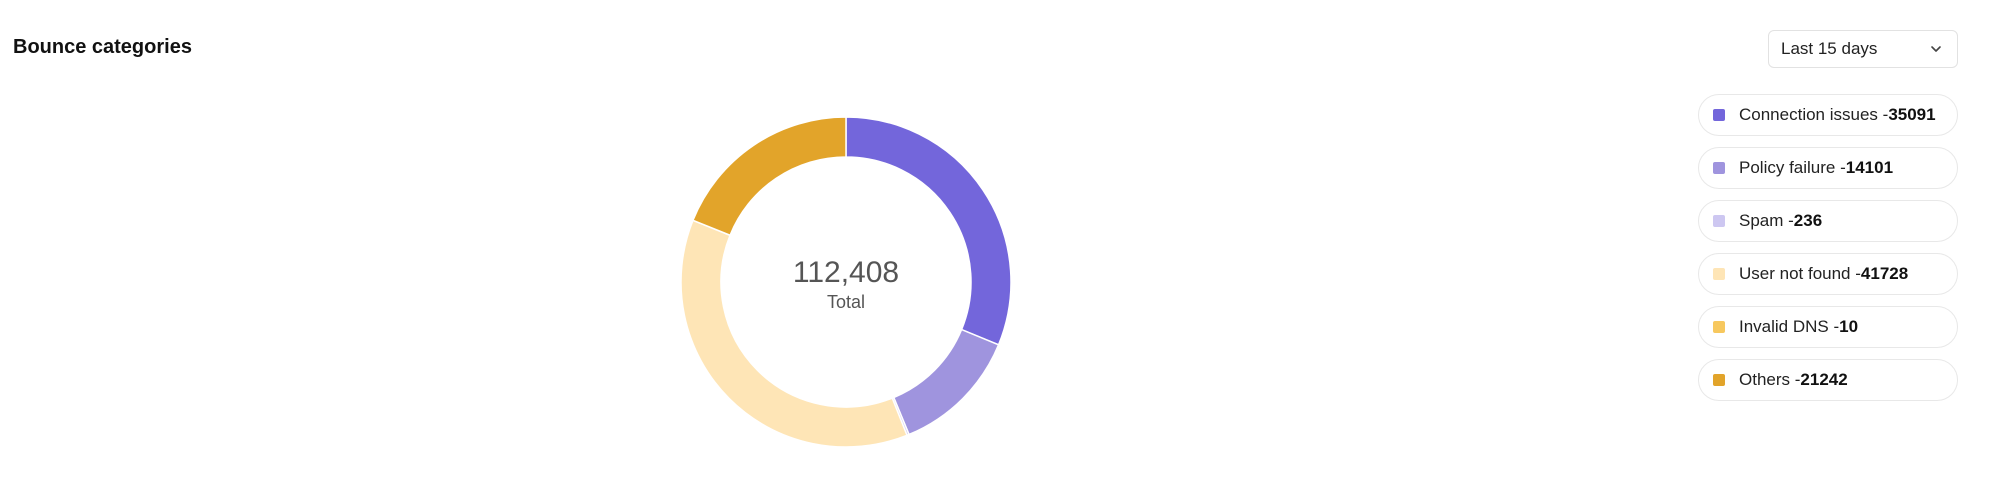 This screenshot has width=2000, height=502. I want to click on legend-label: Spam -, so click(1766, 220).